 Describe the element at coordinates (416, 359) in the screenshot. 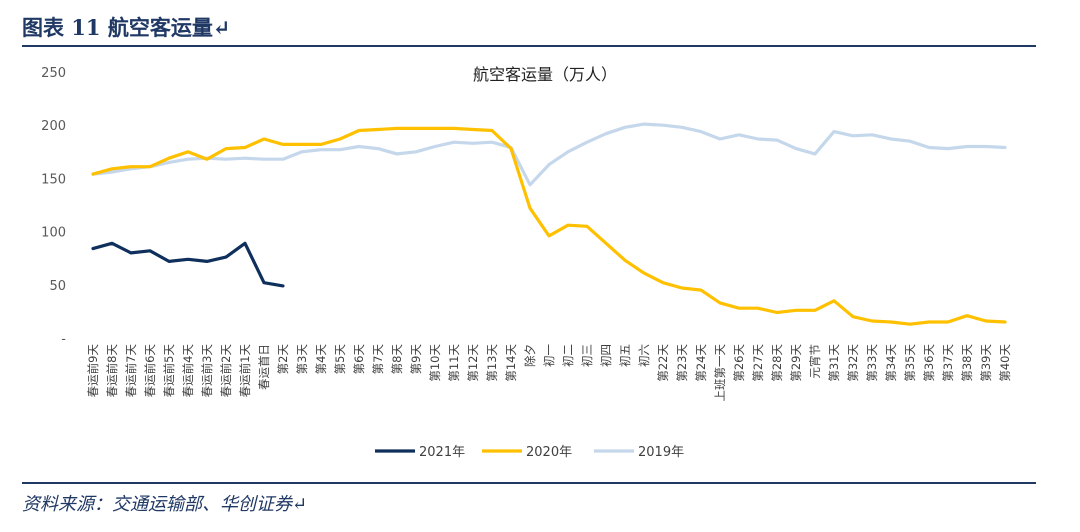

I see `x-tick-label: 第9天` at that location.